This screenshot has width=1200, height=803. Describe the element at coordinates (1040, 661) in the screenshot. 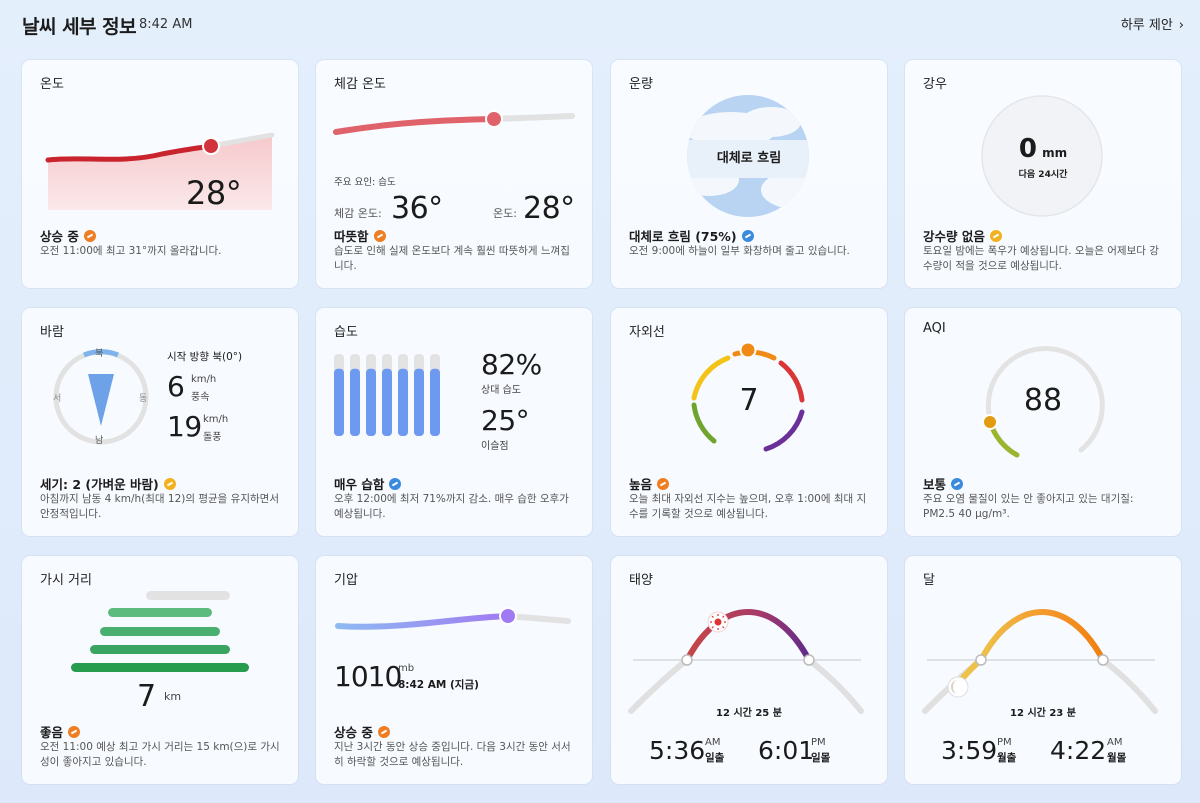

I see `moon-arc` at that location.